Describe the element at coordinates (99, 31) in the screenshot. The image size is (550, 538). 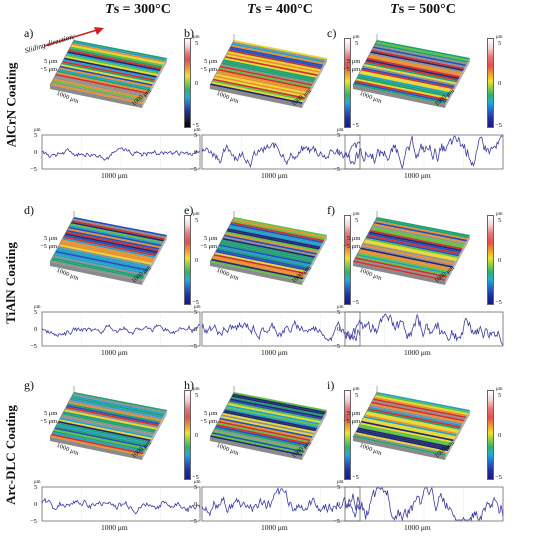
I see `arrow-head` at that location.